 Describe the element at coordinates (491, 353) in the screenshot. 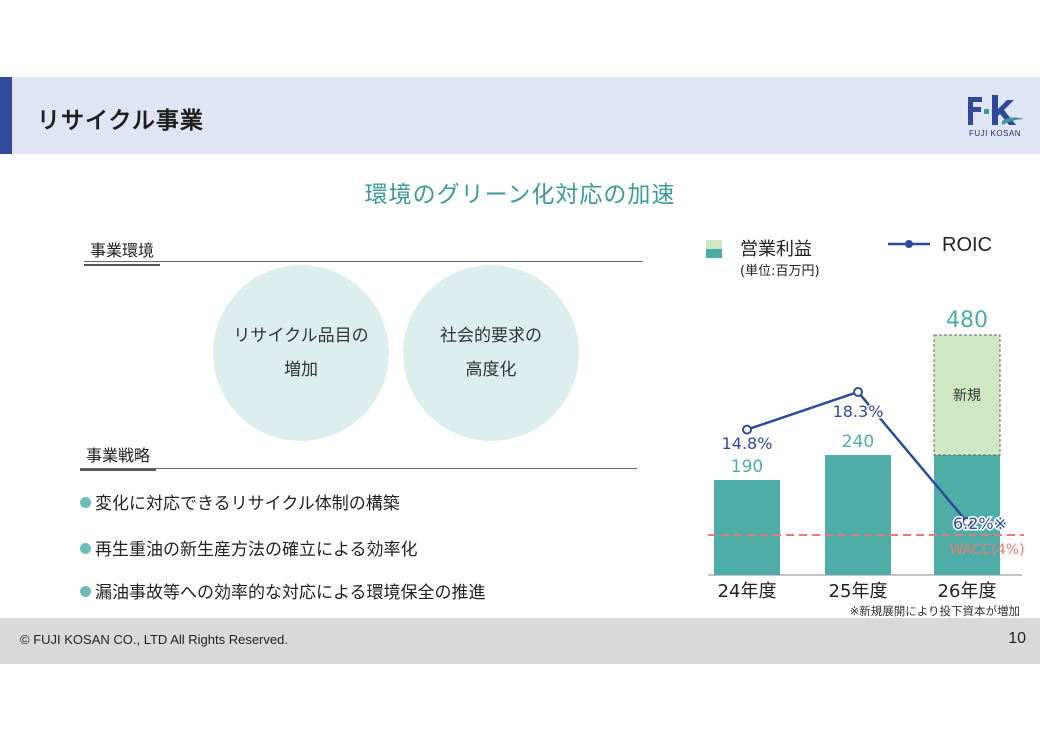

I see `environment-circle-2: 社会的要求の 高度化` at that location.